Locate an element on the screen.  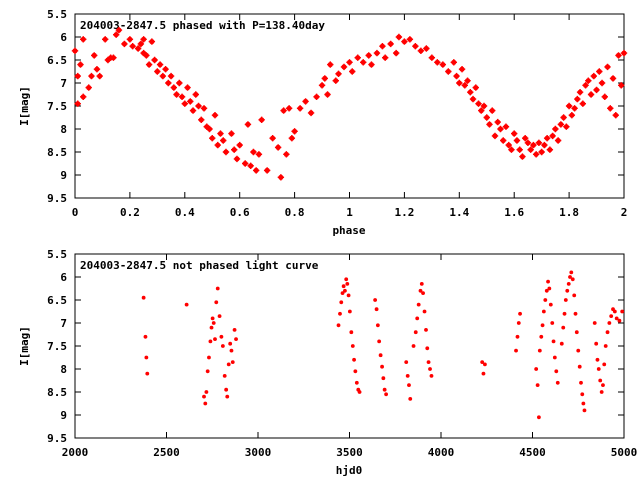
unphased-x-tick-label: 4000 is located at coordinates (441, 452).